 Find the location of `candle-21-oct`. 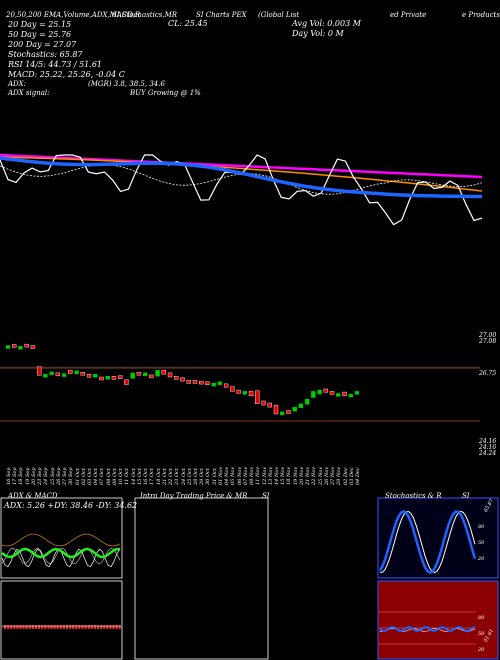

candle-21-oct is located at coordinates (164, 372).